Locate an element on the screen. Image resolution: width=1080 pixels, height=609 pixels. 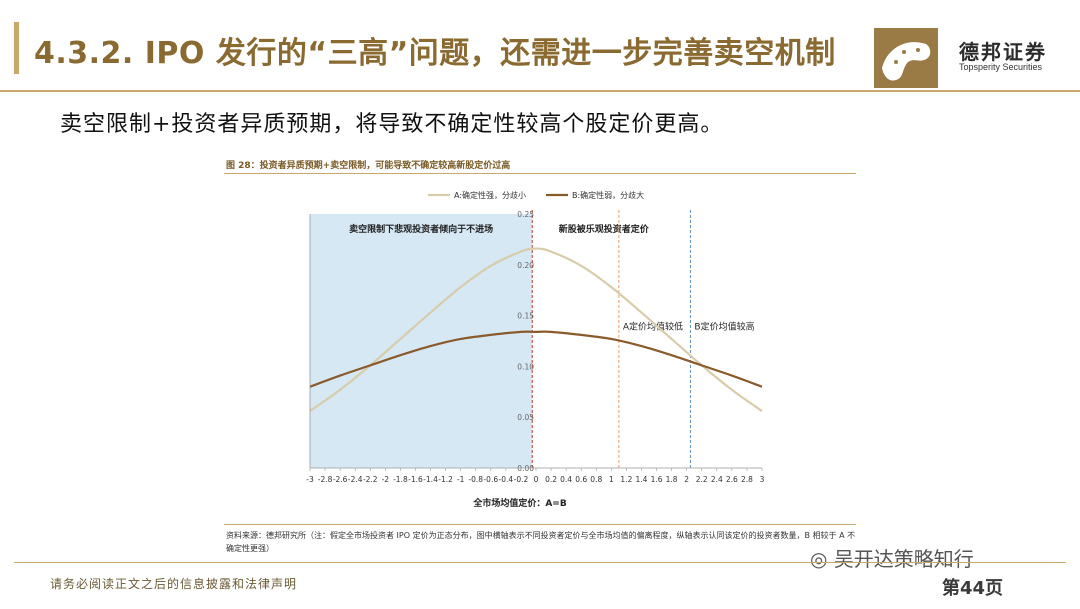
slide-subtitle: 卖空限制+投资者异质预期，将导致不确定性较高个股定价更高。 is located at coordinates (392, 124).